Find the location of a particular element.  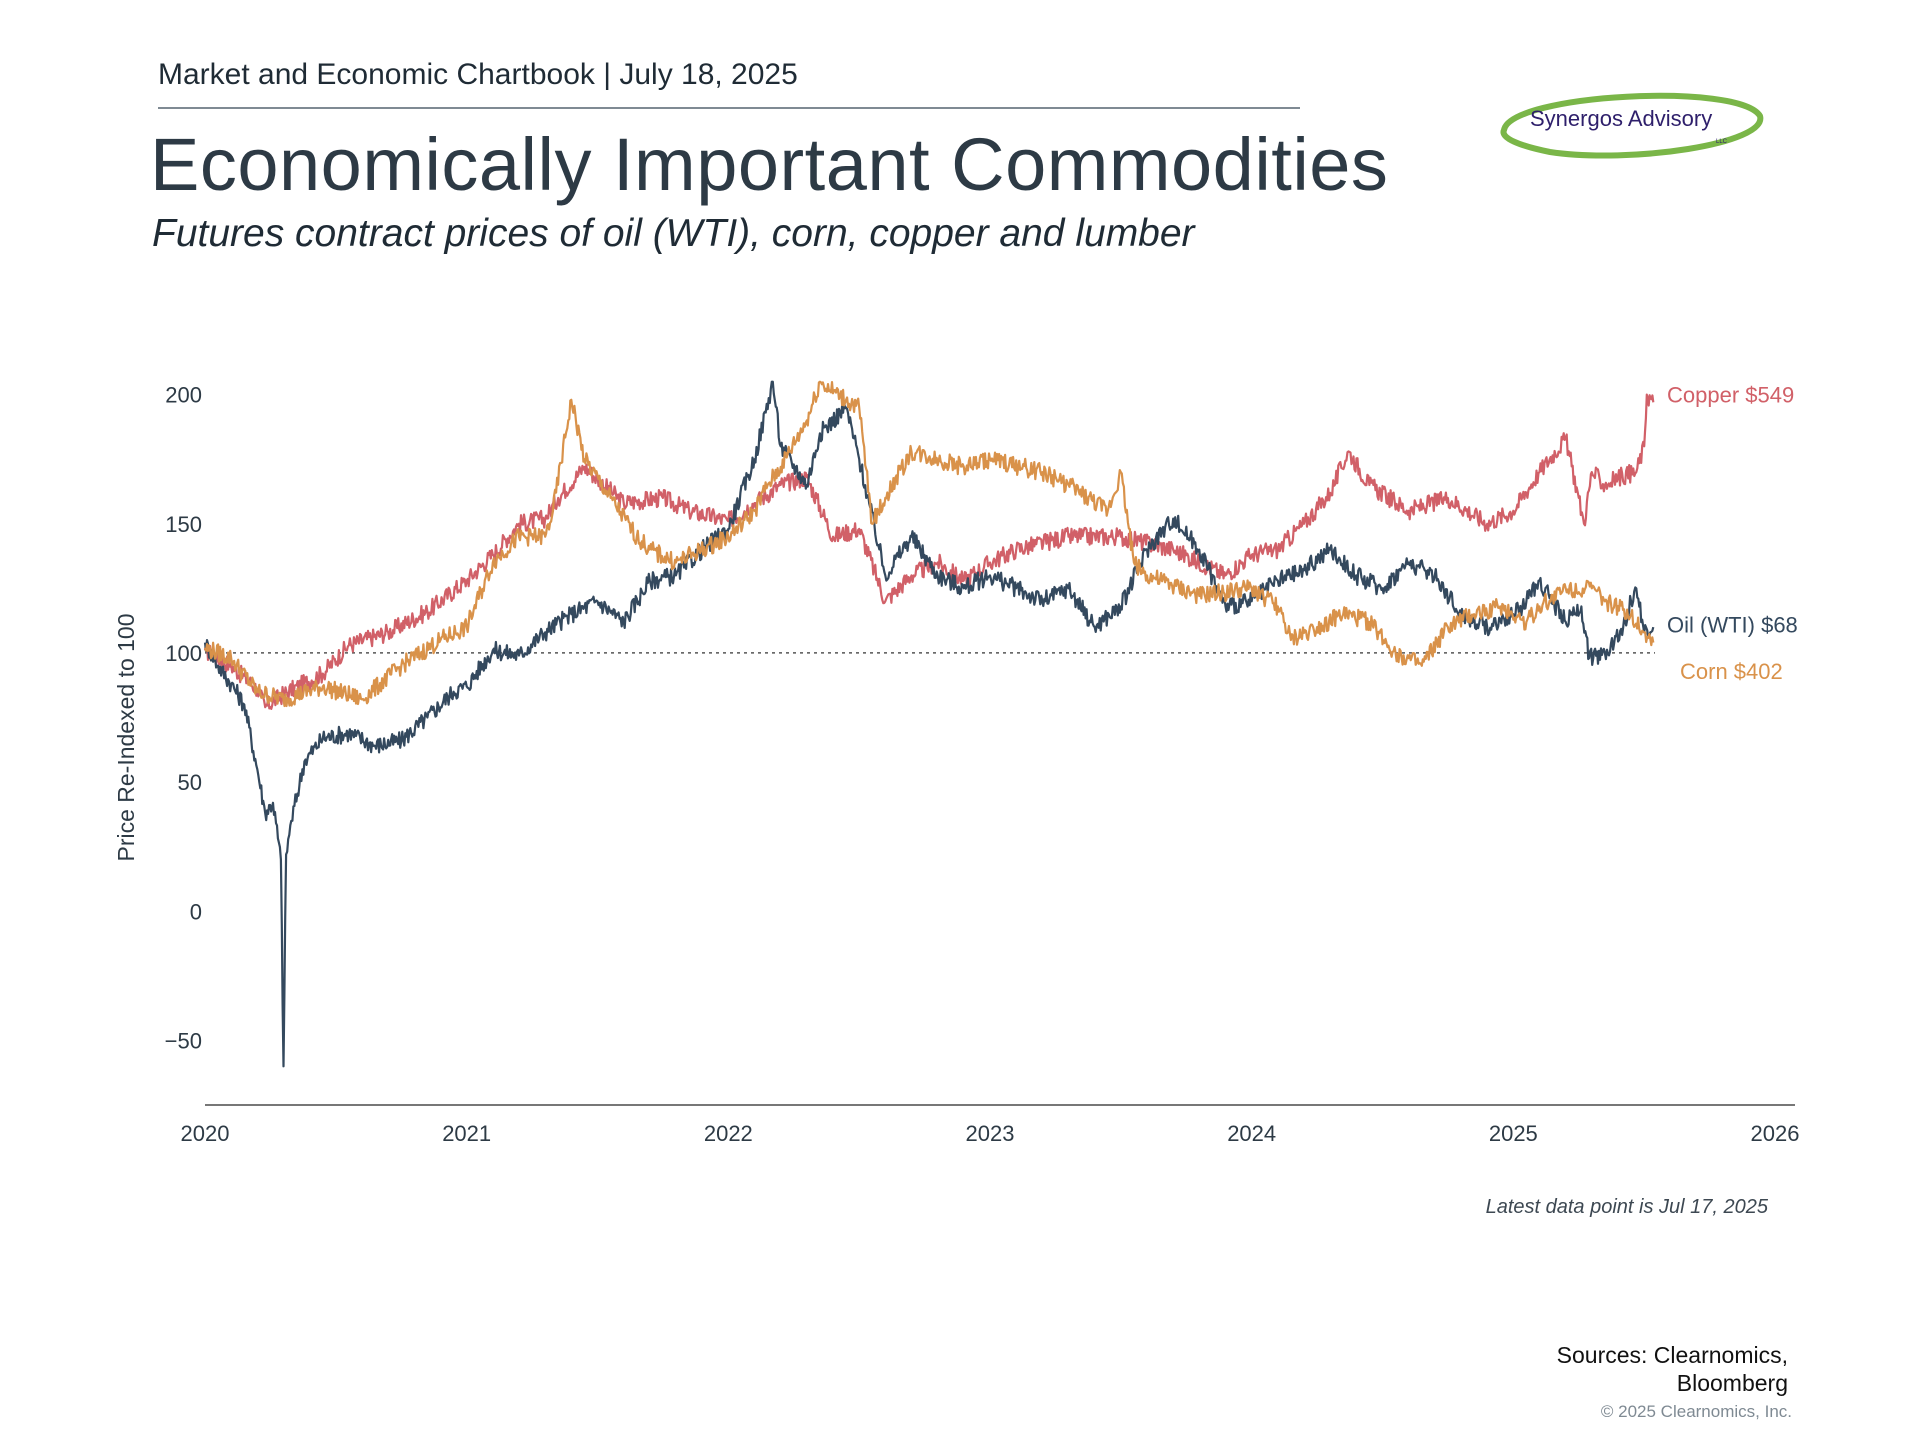

y-axis-label: Price Re-Indexed to 100 is located at coordinates (126, 737).